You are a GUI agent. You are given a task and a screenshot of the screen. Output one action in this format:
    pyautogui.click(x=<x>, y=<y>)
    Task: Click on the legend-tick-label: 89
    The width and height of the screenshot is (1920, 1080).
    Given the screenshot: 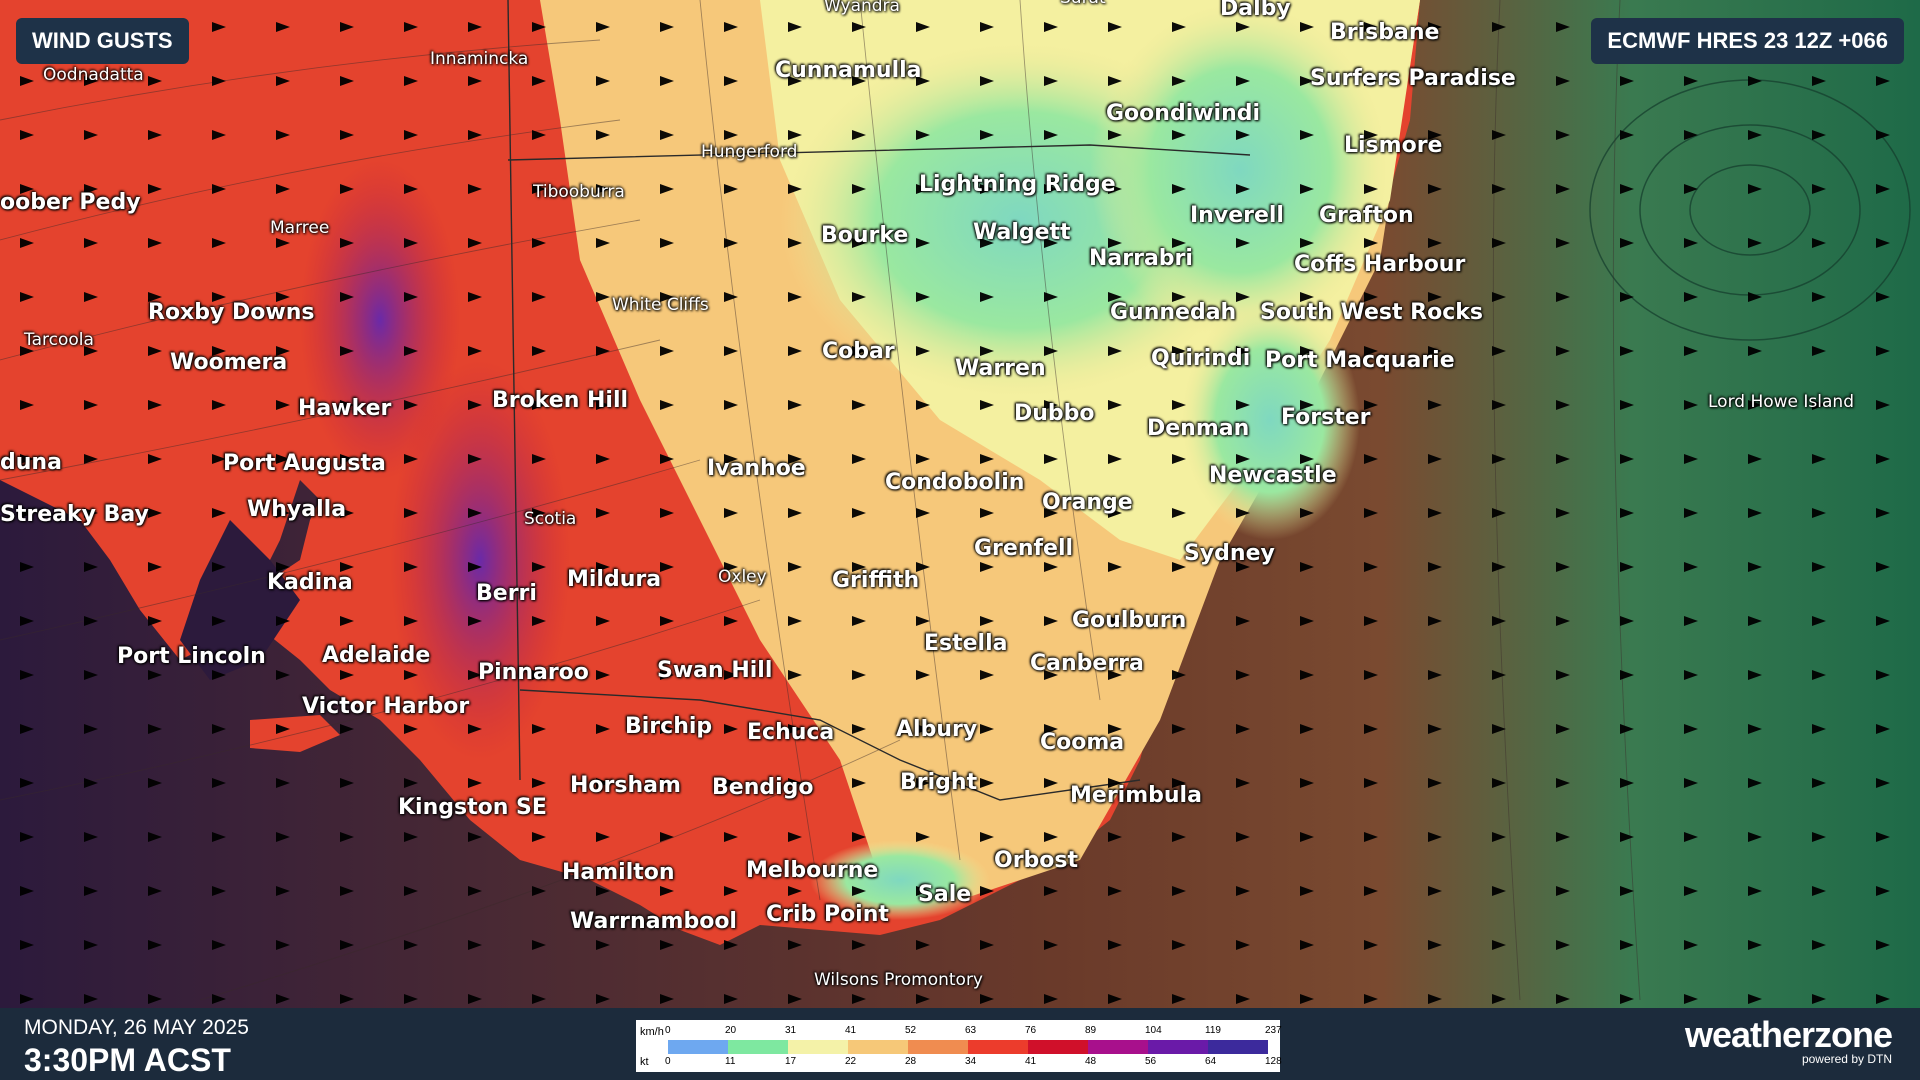 What is the action you would take?
    pyautogui.click(x=1091, y=1030)
    